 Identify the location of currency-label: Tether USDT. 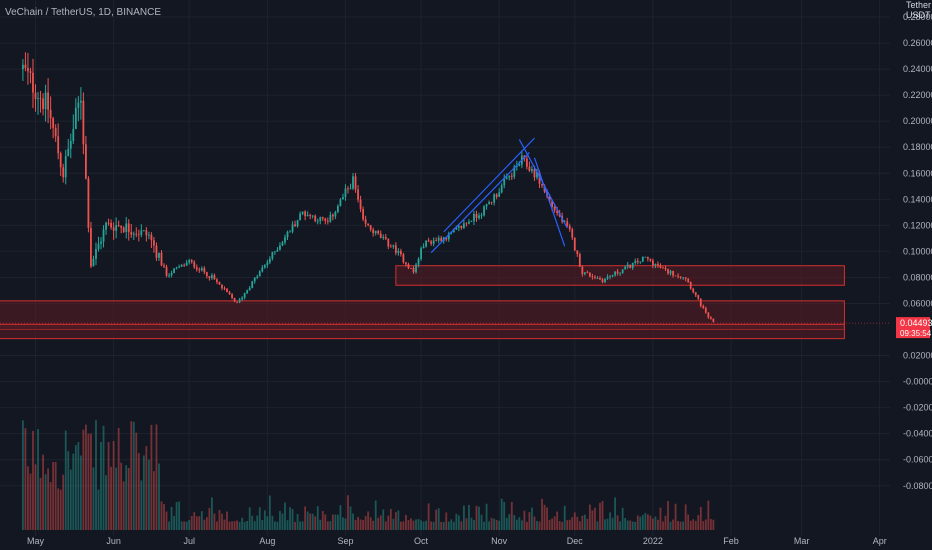
(918, 10).